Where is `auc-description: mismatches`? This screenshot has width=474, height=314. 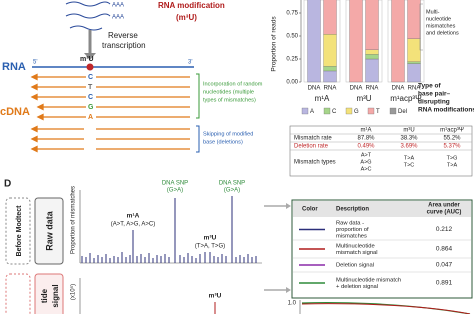
auc-description: mismatches is located at coordinates (351, 237).